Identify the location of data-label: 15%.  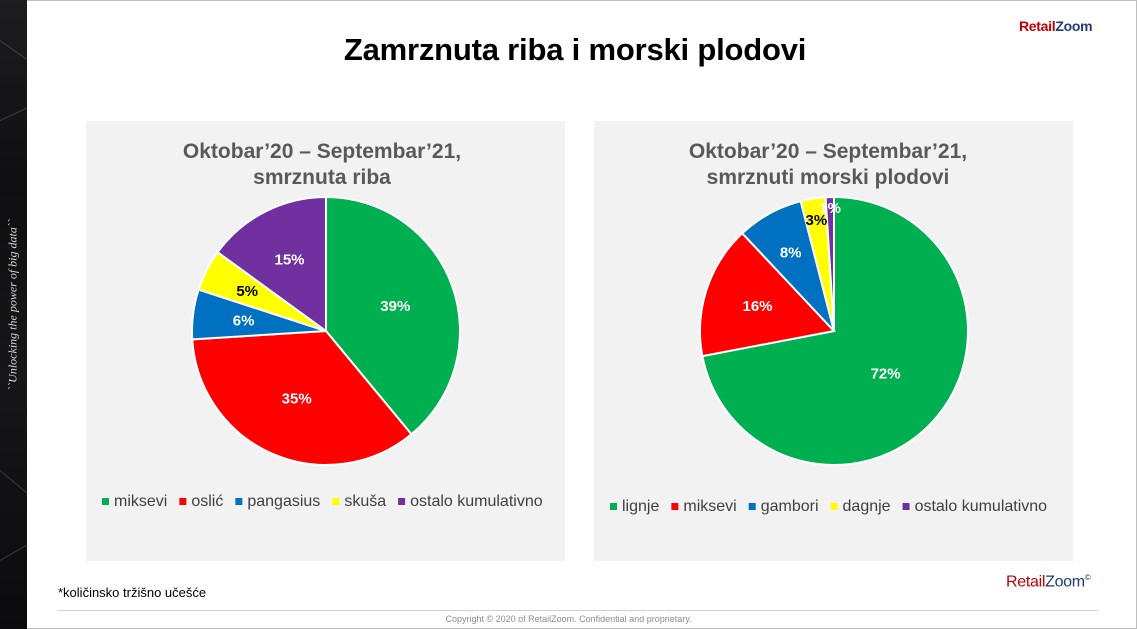
(289, 259).